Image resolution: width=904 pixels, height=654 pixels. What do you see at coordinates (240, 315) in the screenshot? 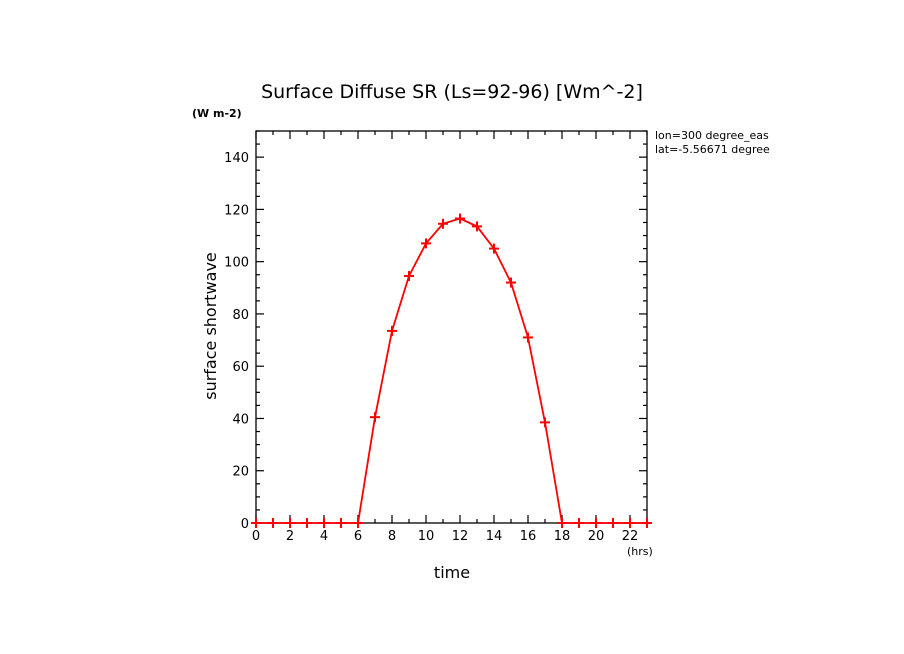
I see `y-tick-label: 80` at bounding box center [240, 315].